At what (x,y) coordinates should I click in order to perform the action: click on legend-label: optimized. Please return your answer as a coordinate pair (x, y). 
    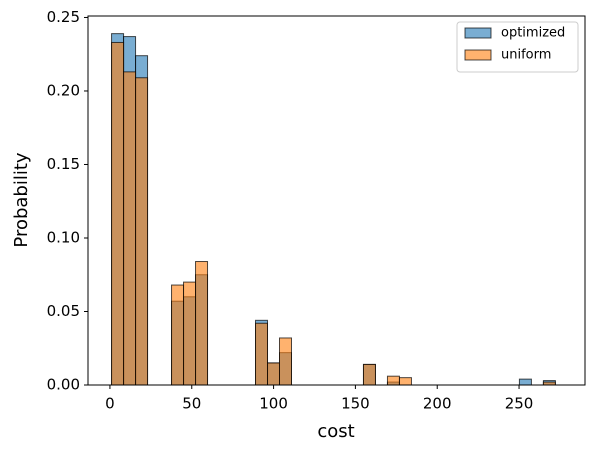
    Looking at the image, I should click on (533, 33).